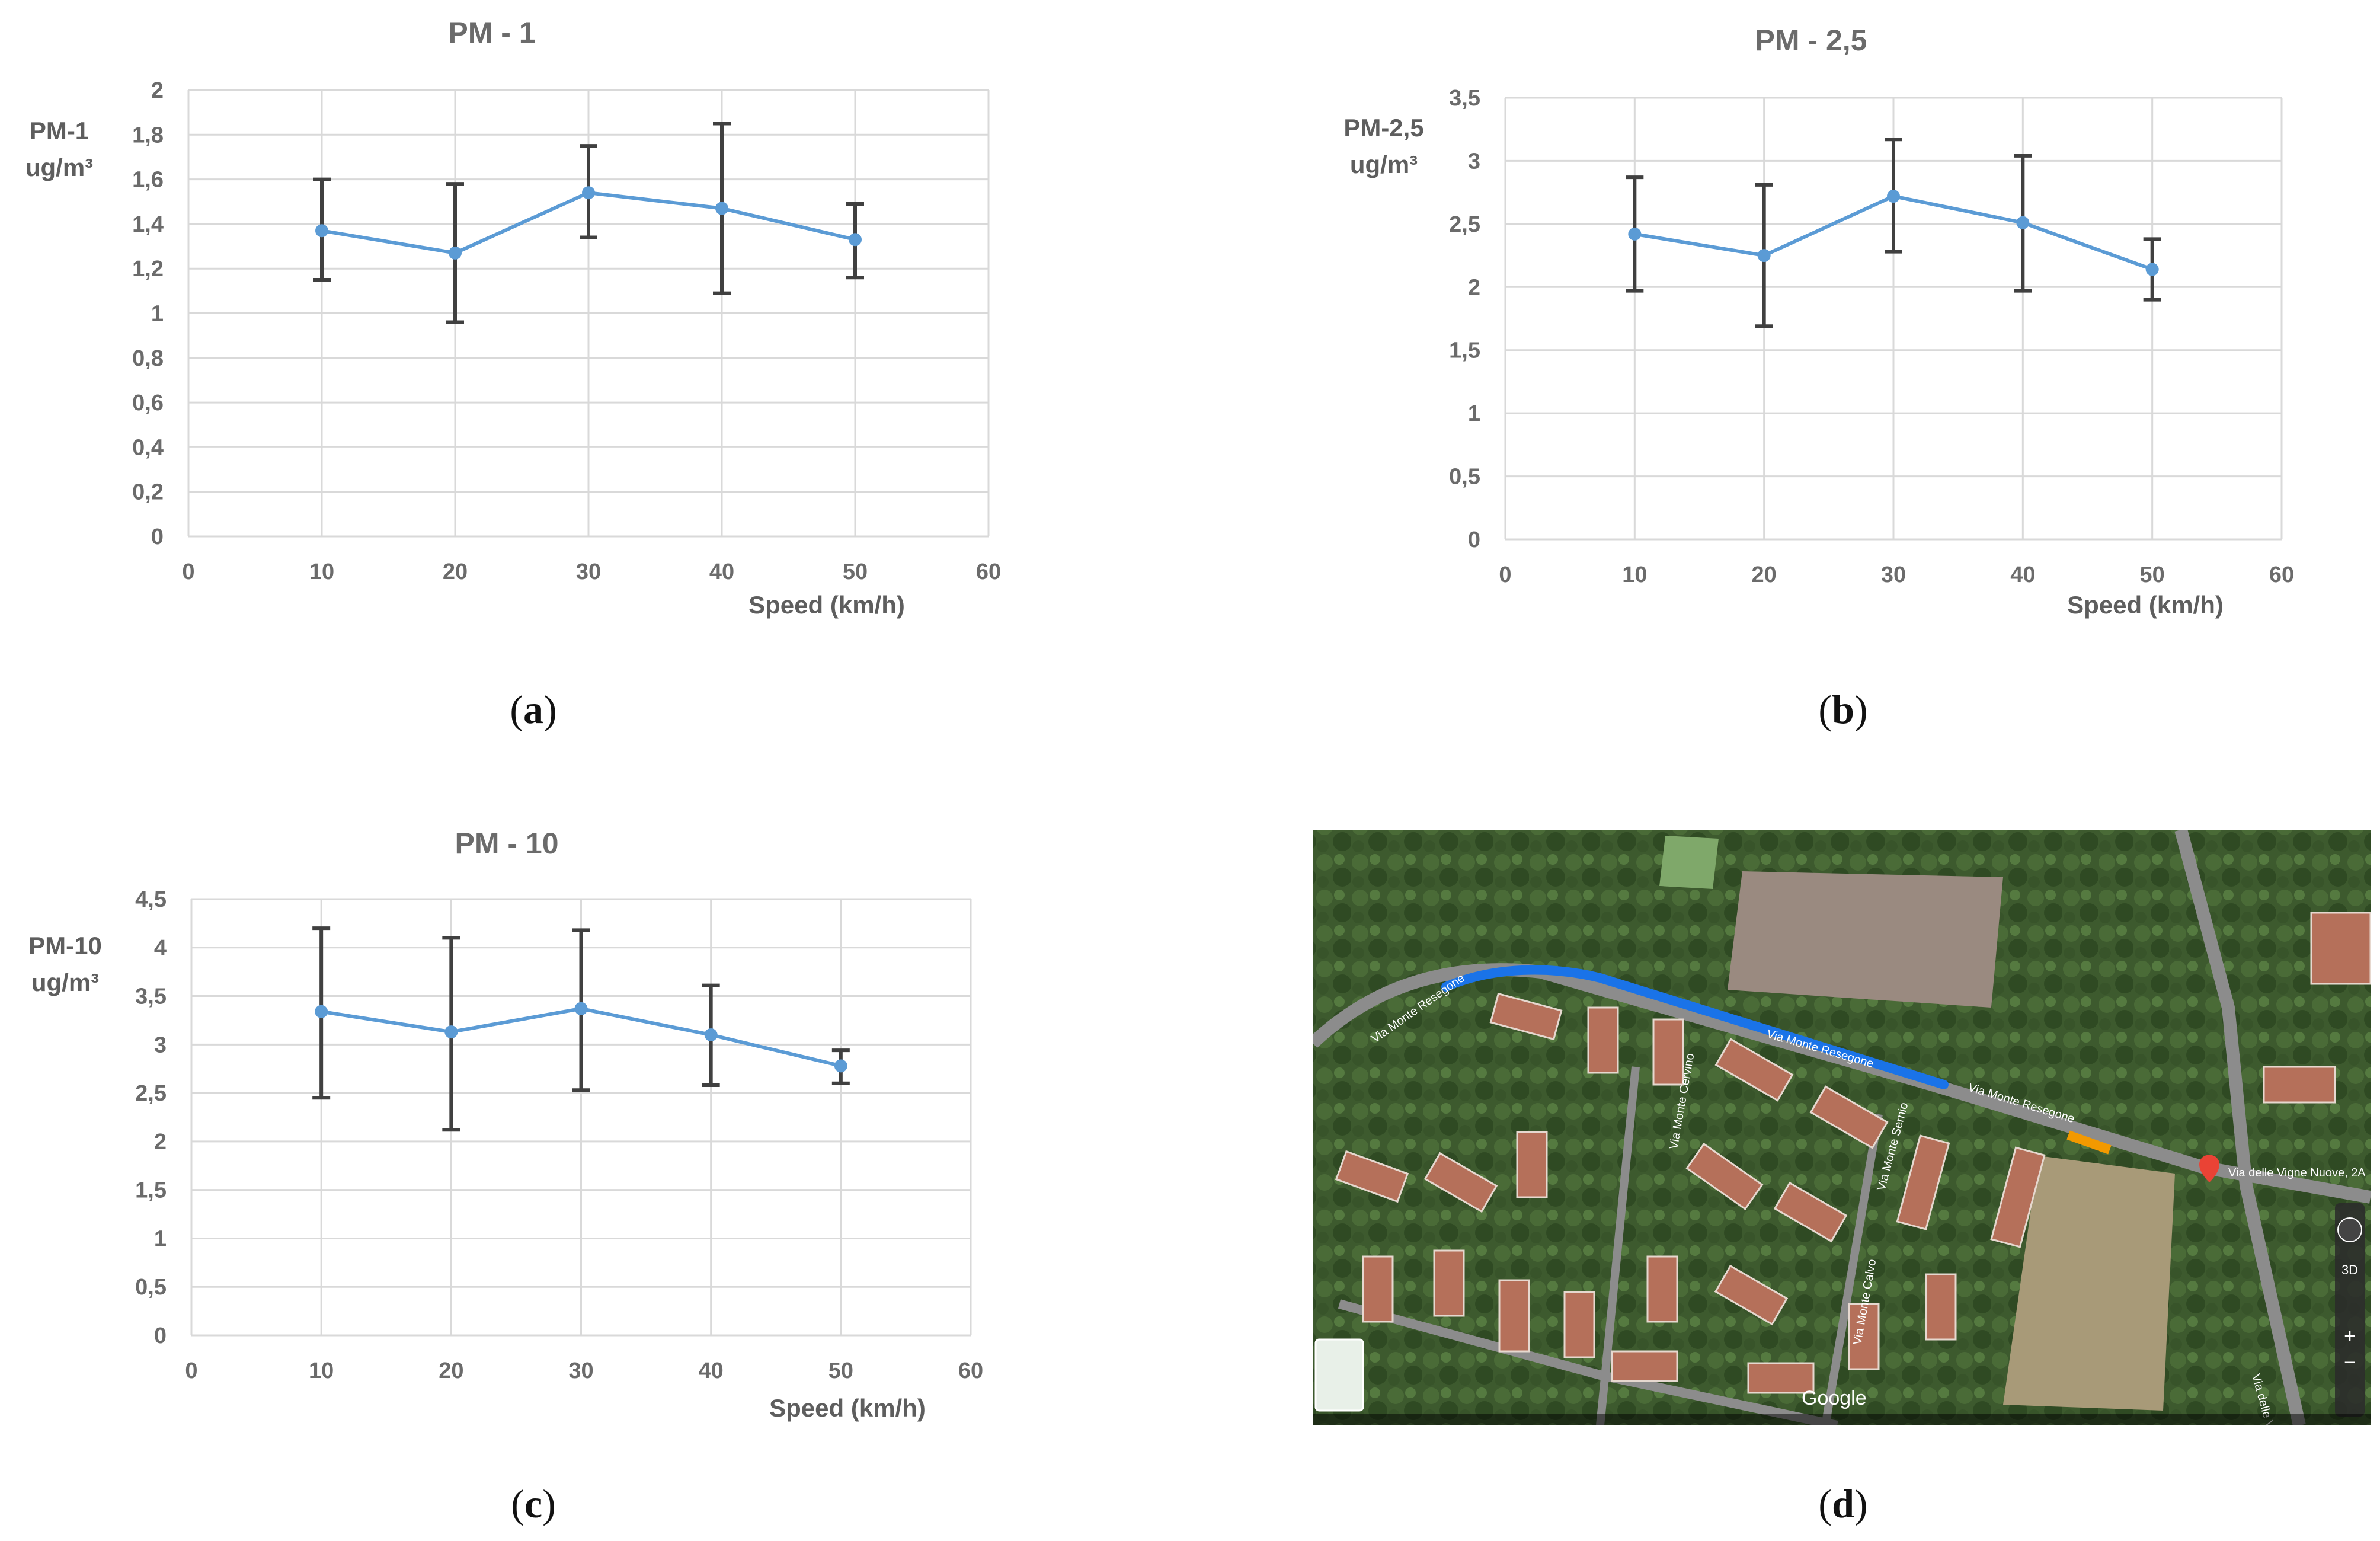 The width and height of the screenshot is (2380, 1541). I want to click on 3d-button: 3D, so click(2349, 1269).